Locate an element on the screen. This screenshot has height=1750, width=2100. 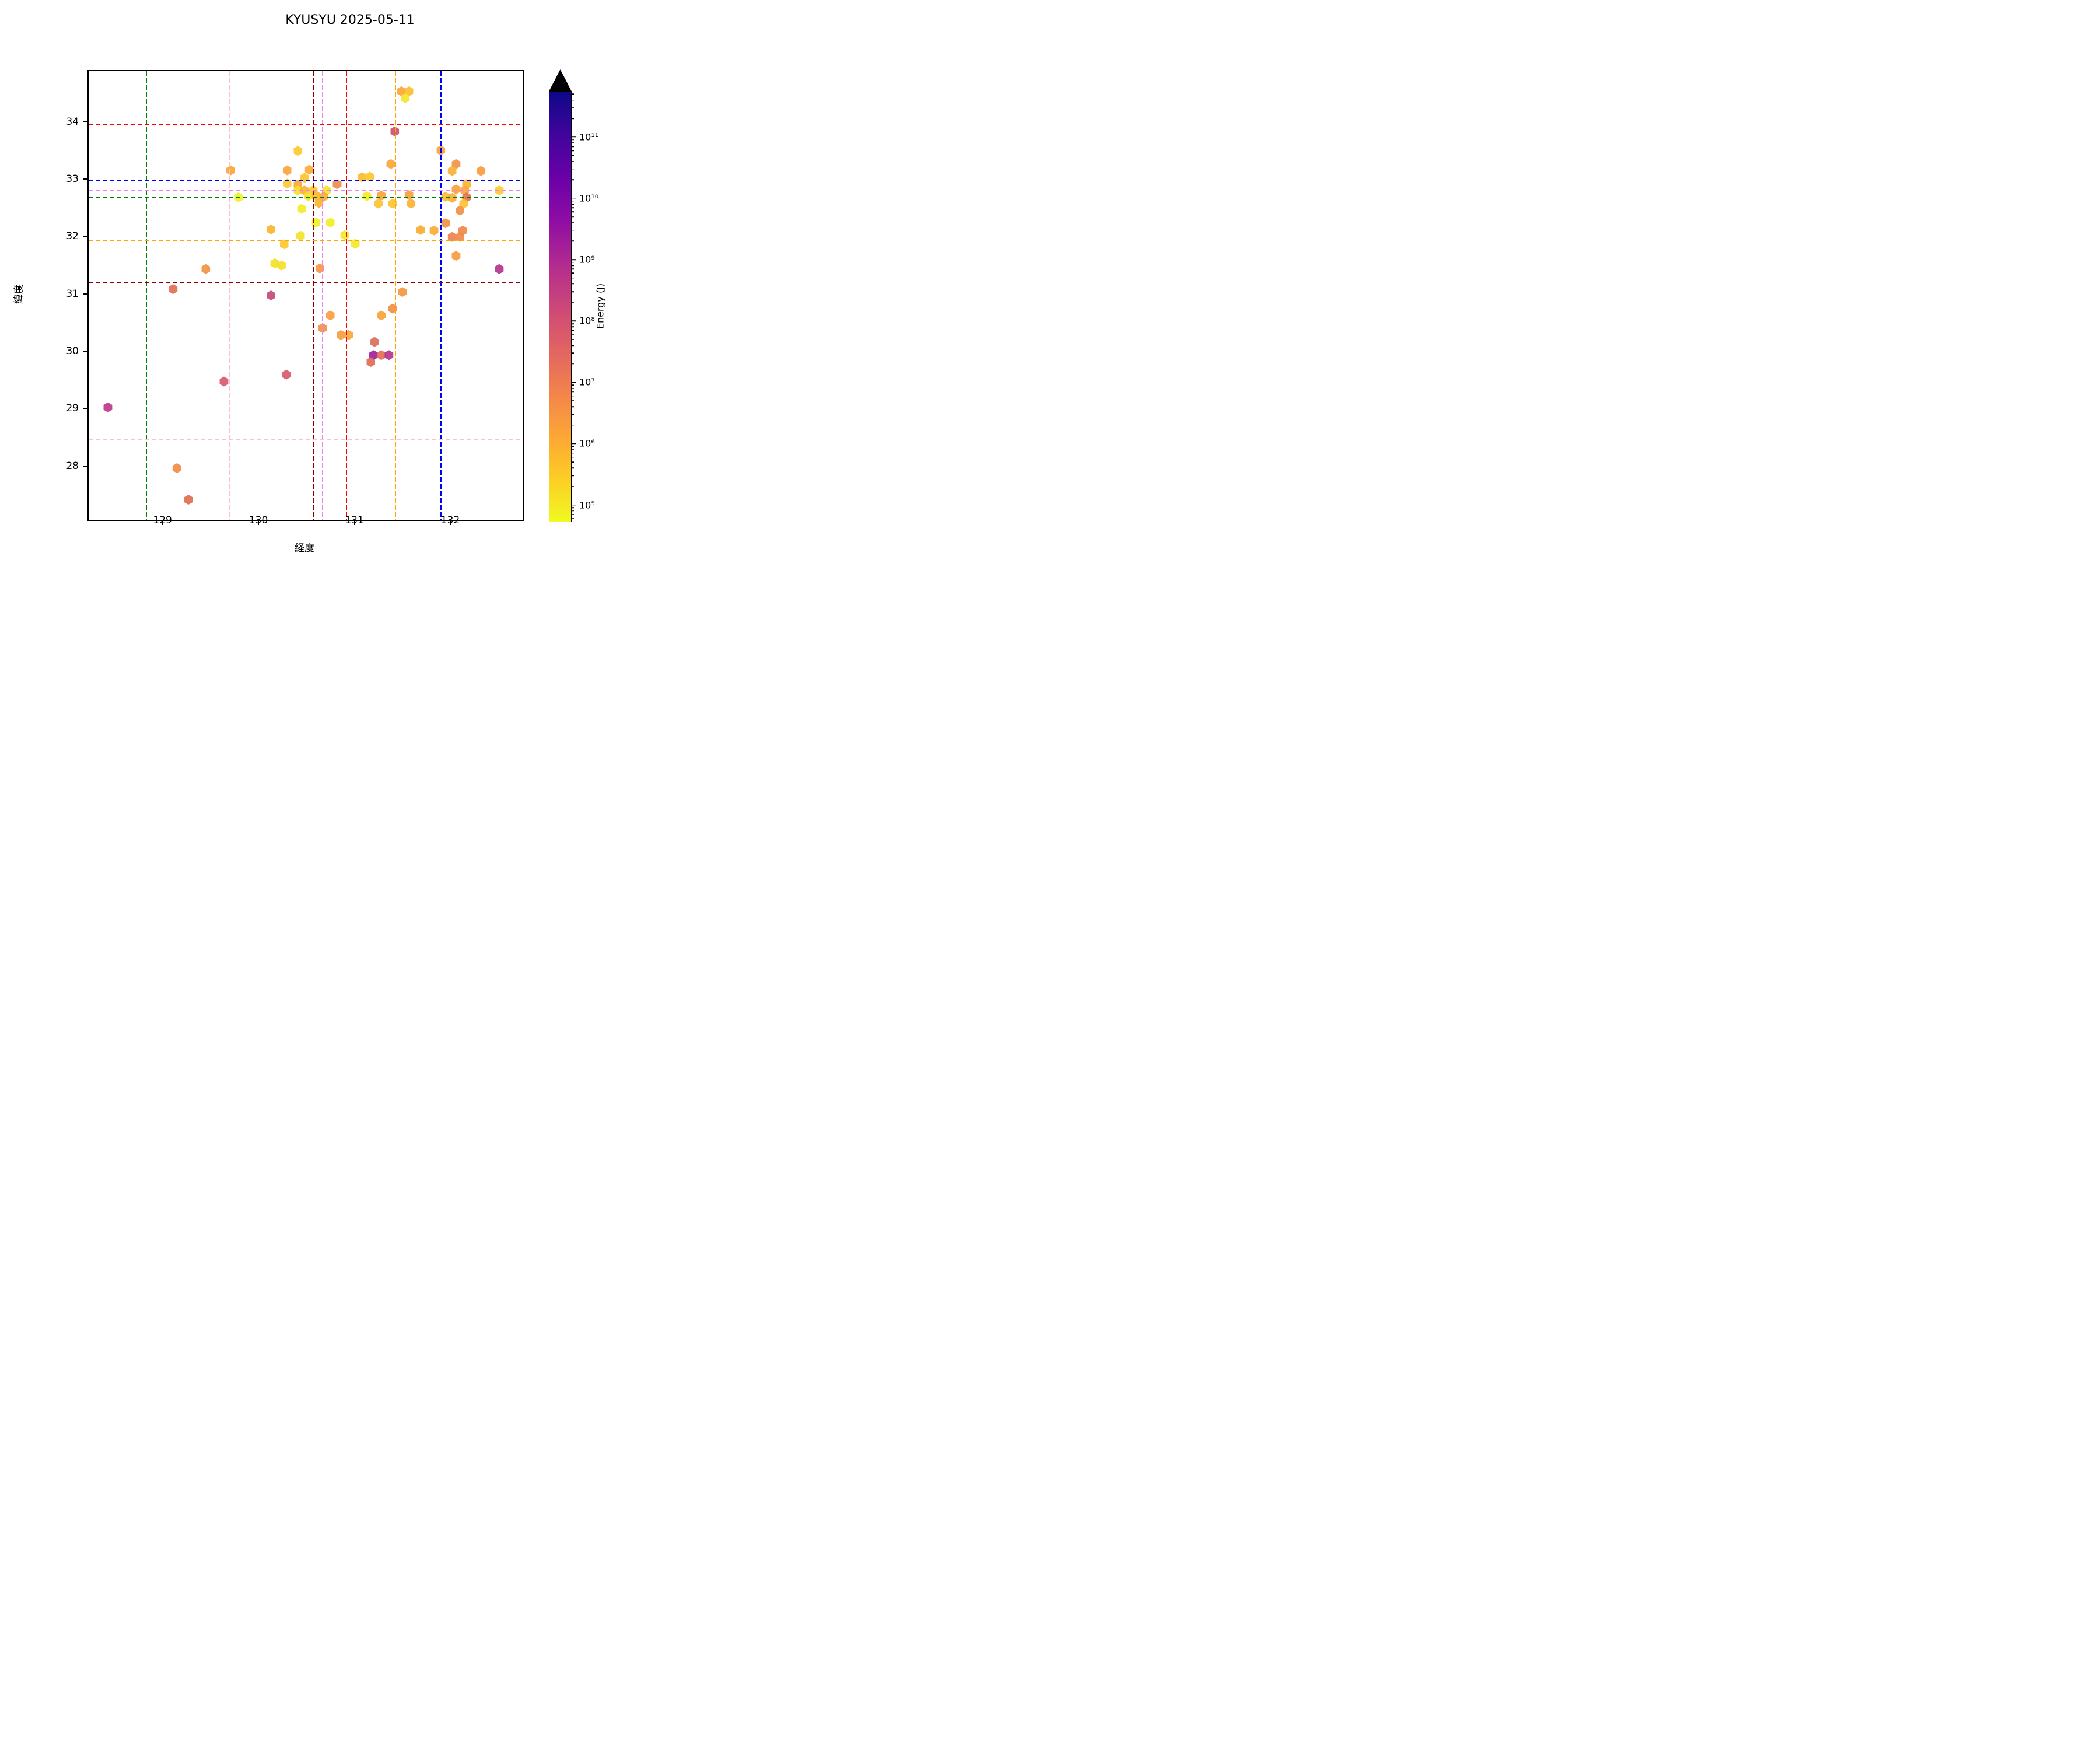
y-tick-label: 29 is located at coordinates (72, 408).